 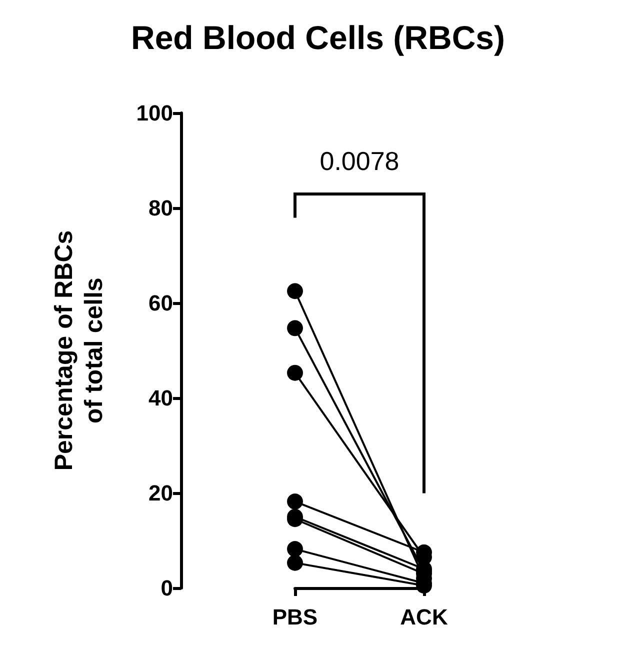 I want to click on y-tick-label: 80, so click(x=160, y=208).